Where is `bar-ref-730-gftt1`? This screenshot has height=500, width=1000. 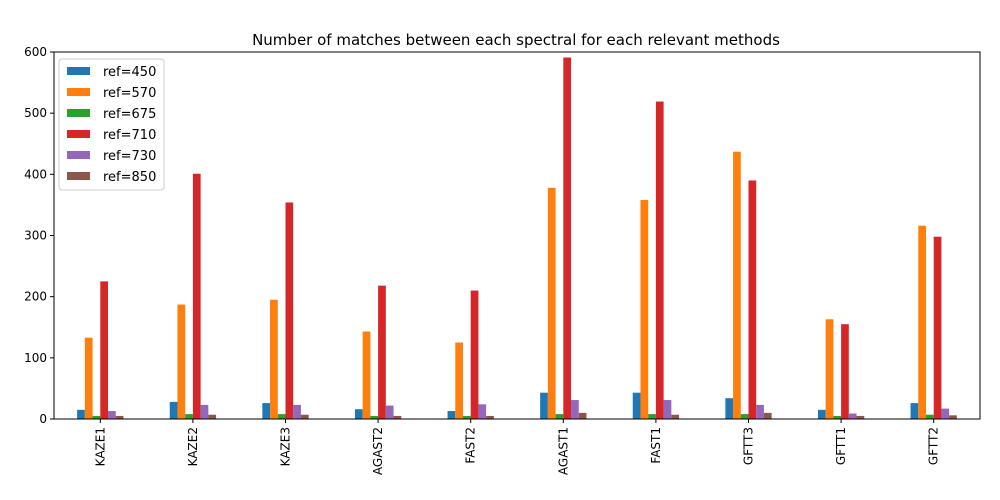 bar-ref-730-gftt1 is located at coordinates (852, 416).